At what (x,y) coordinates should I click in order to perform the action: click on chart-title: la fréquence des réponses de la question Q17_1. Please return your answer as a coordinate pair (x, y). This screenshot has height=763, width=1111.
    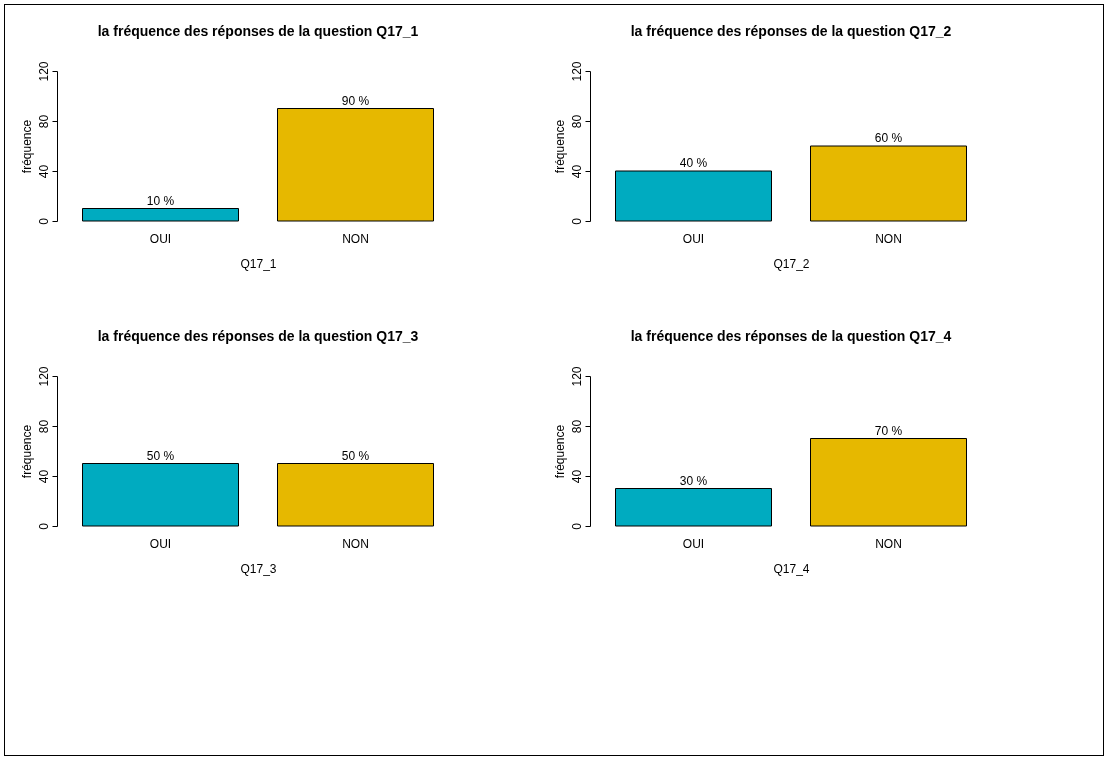
    Looking at the image, I should click on (258, 30).